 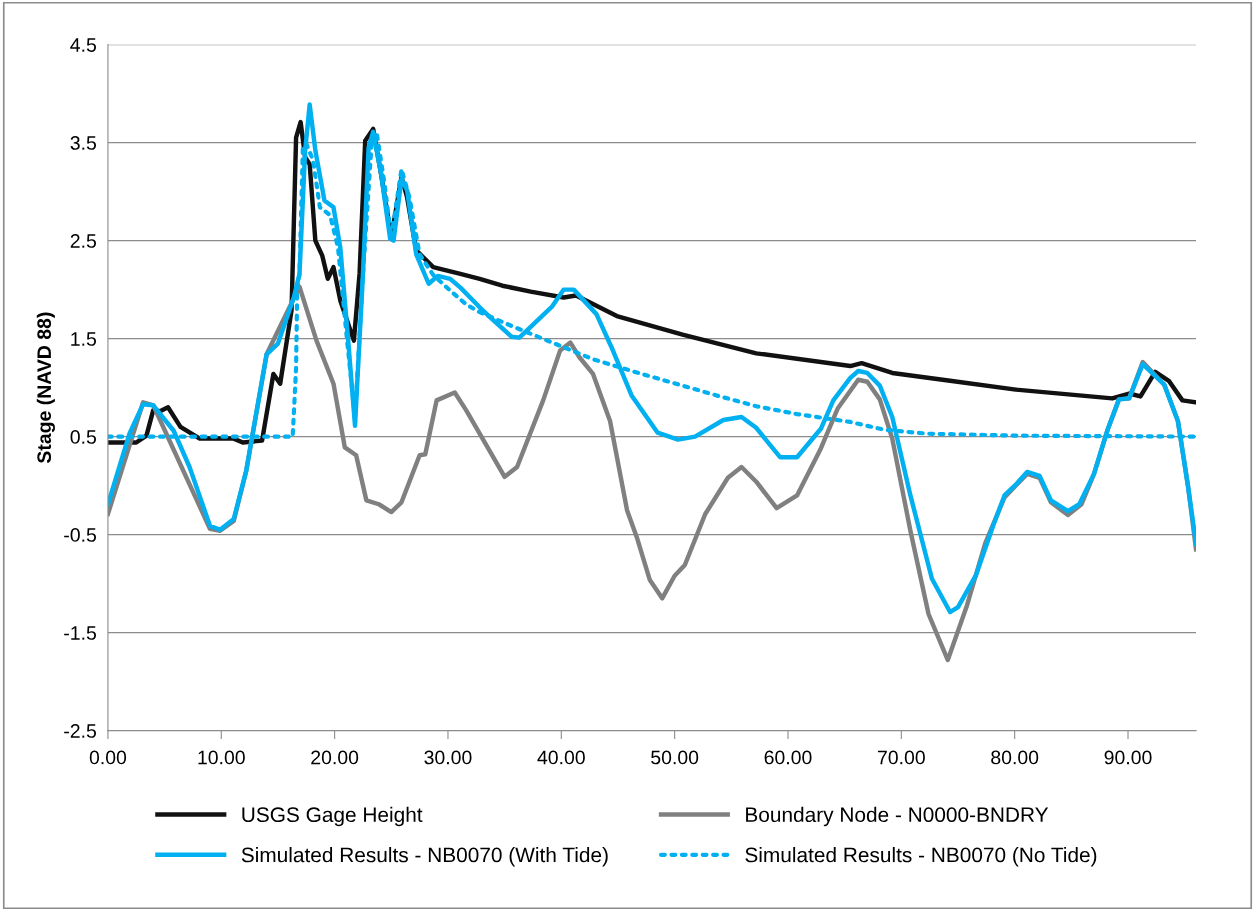 I want to click on x-tick-label: 50.00, so click(x=675, y=757).